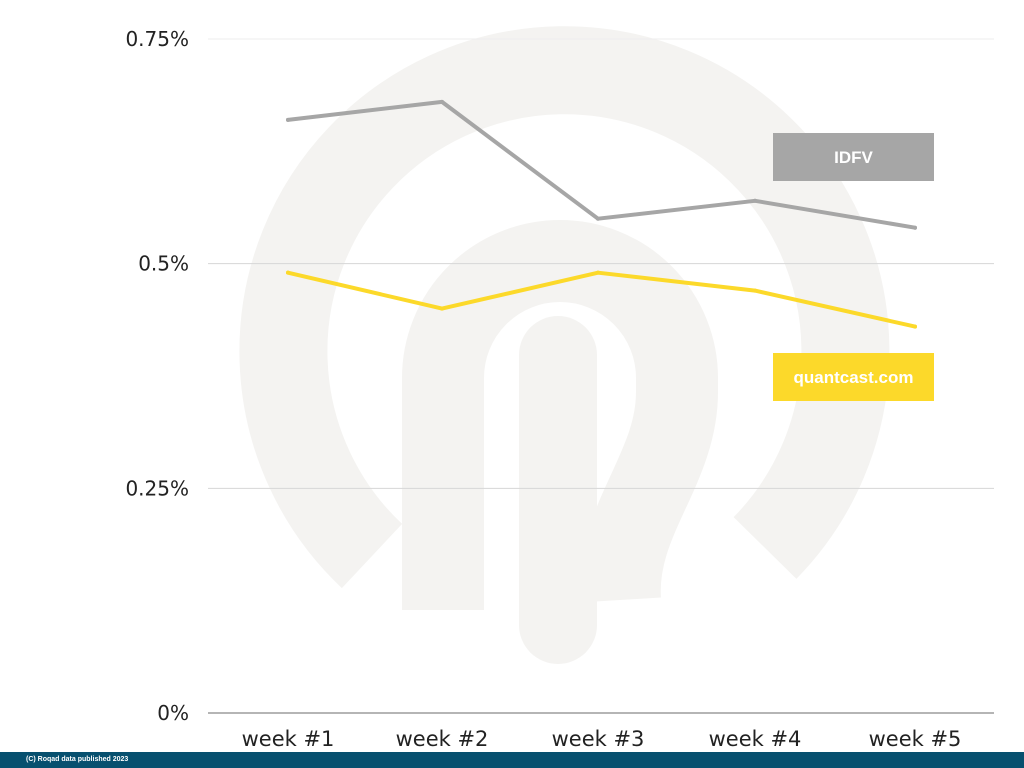 The image size is (1024, 768). Describe the element at coordinates (173, 713) in the screenshot. I see `y-tick-label: 0%` at that location.